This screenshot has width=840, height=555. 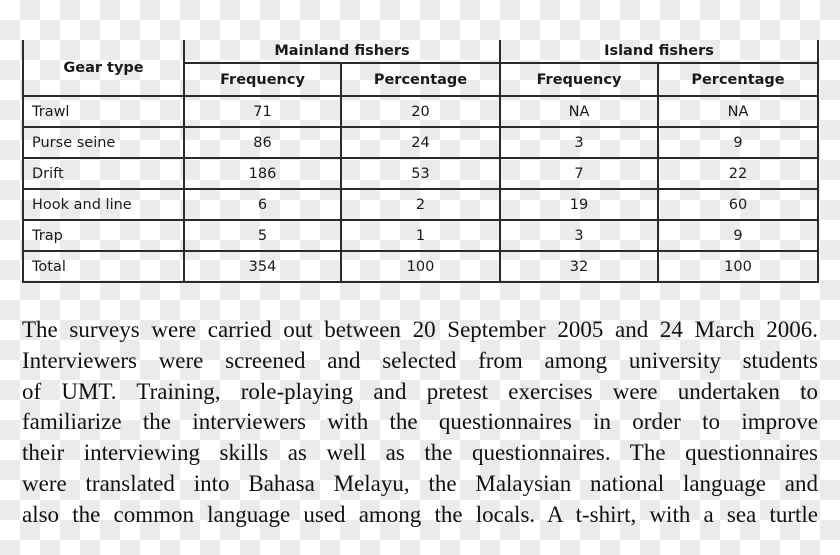 What do you see at coordinates (579, 173) in the screenshot?
I see `cell-i-freq: 7` at bounding box center [579, 173].